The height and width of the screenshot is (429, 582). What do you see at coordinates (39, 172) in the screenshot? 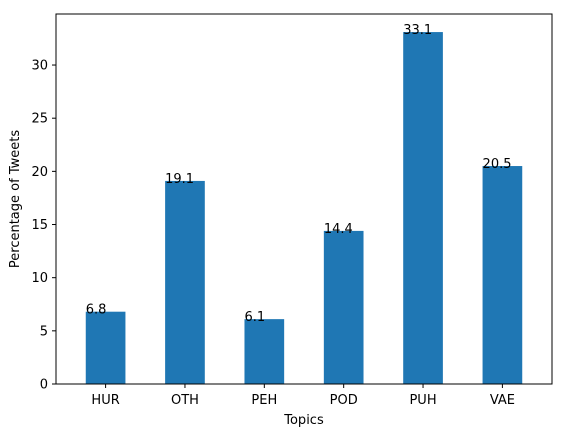
I see `y-tick-label-20: 20` at bounding box center [39, 172].